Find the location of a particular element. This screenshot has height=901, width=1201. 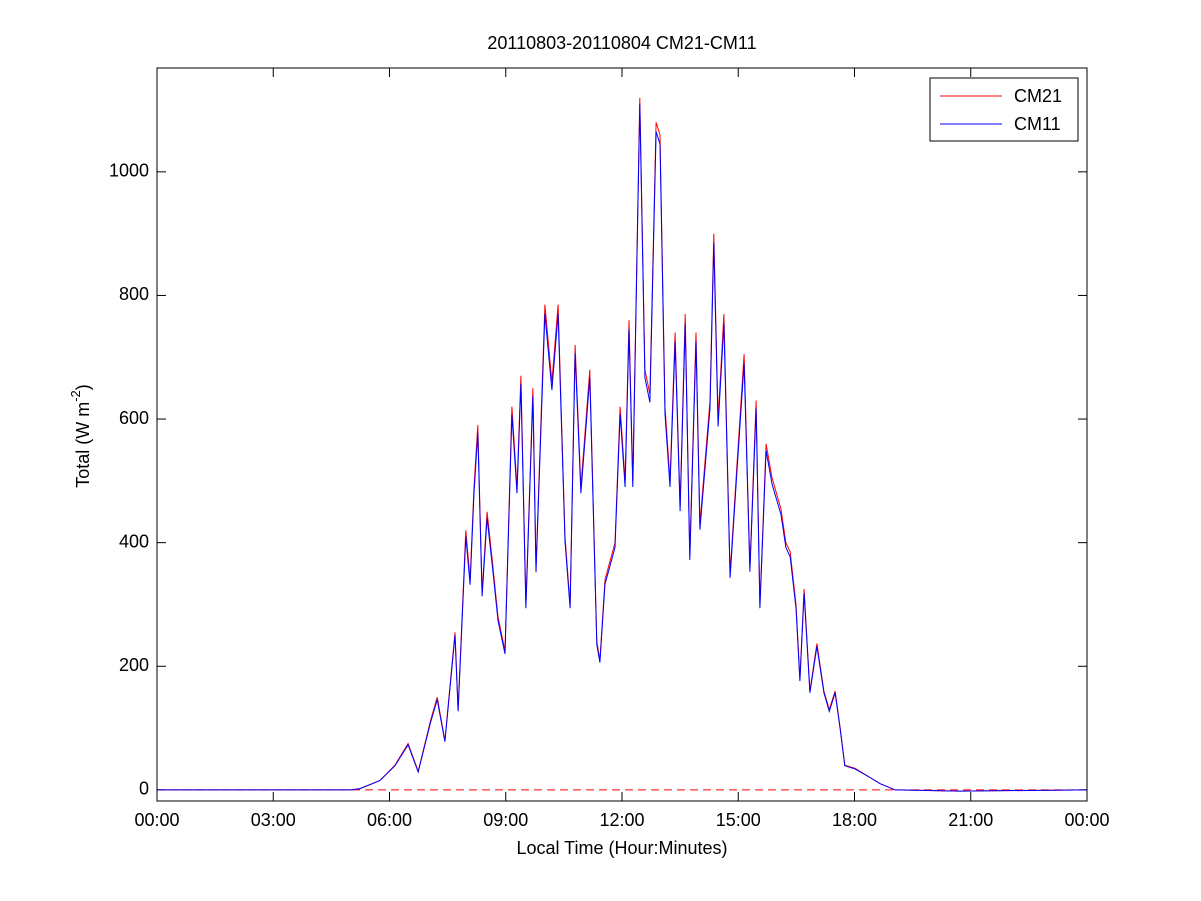

y-tick-label: 600 is located at coordinates (134, 418).